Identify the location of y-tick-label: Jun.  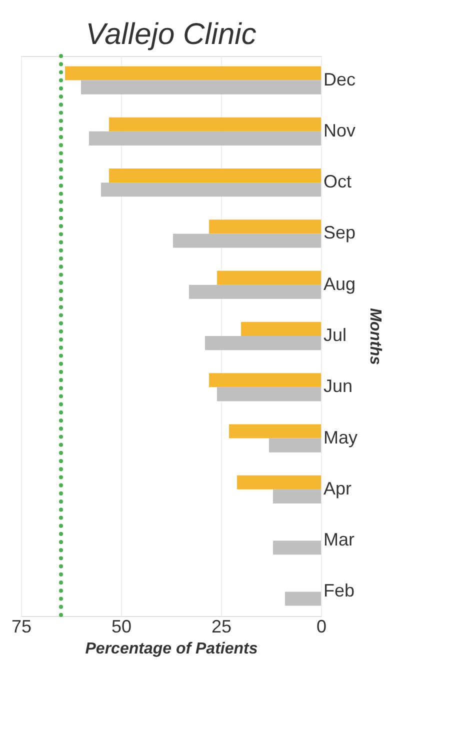
(338, 386).